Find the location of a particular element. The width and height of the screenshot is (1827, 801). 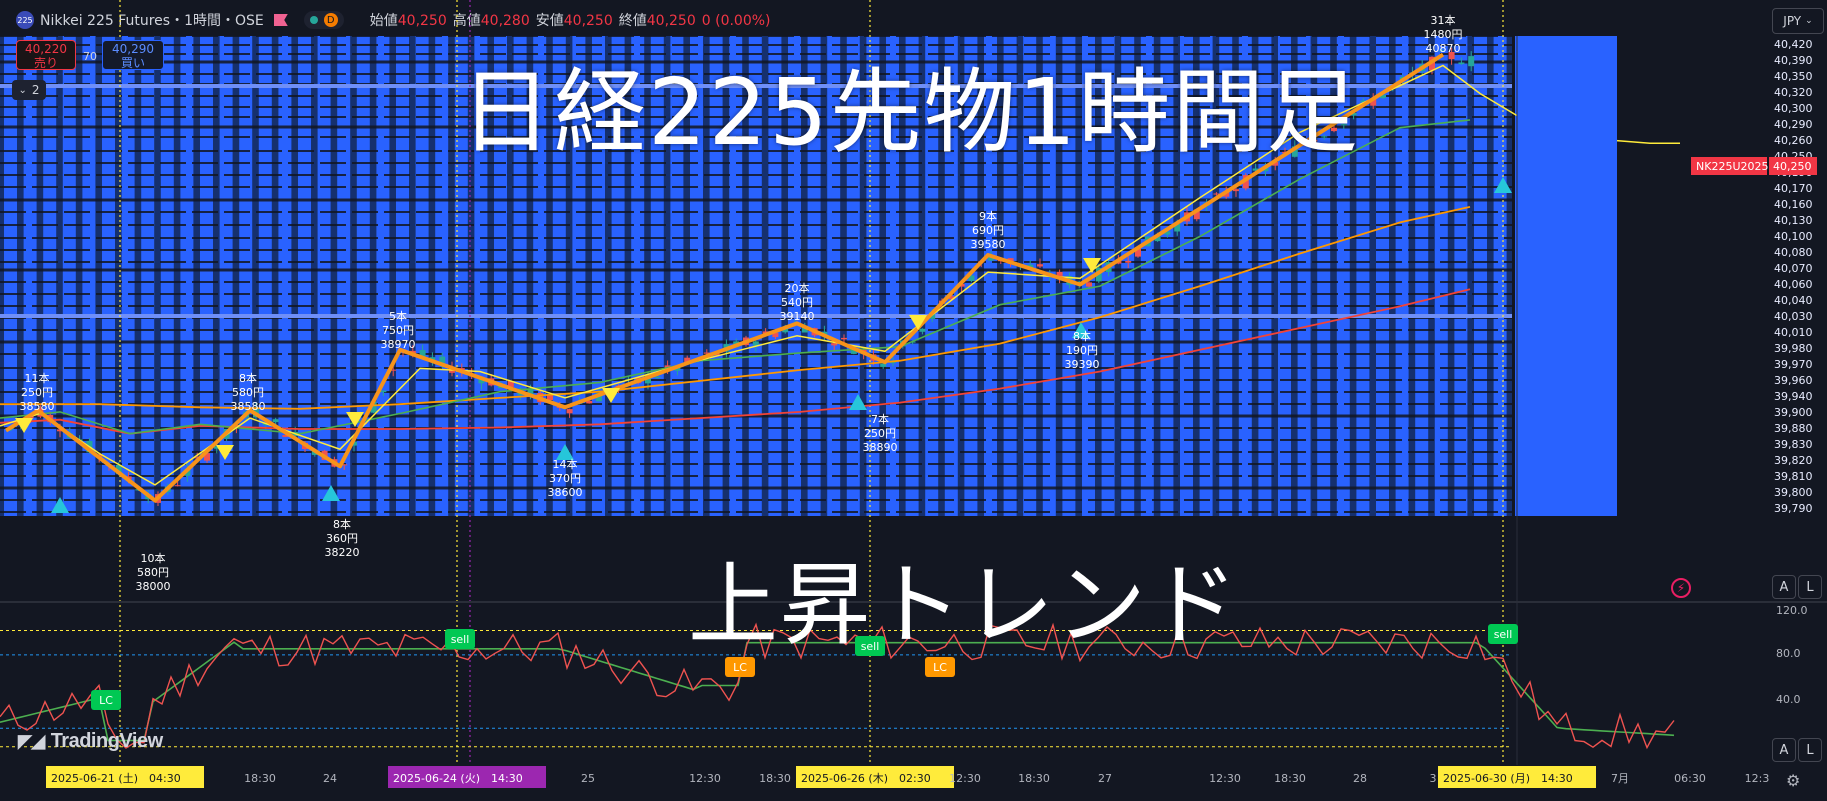

price-tick-label: 40,010 is located at coordinates (1793, 332).